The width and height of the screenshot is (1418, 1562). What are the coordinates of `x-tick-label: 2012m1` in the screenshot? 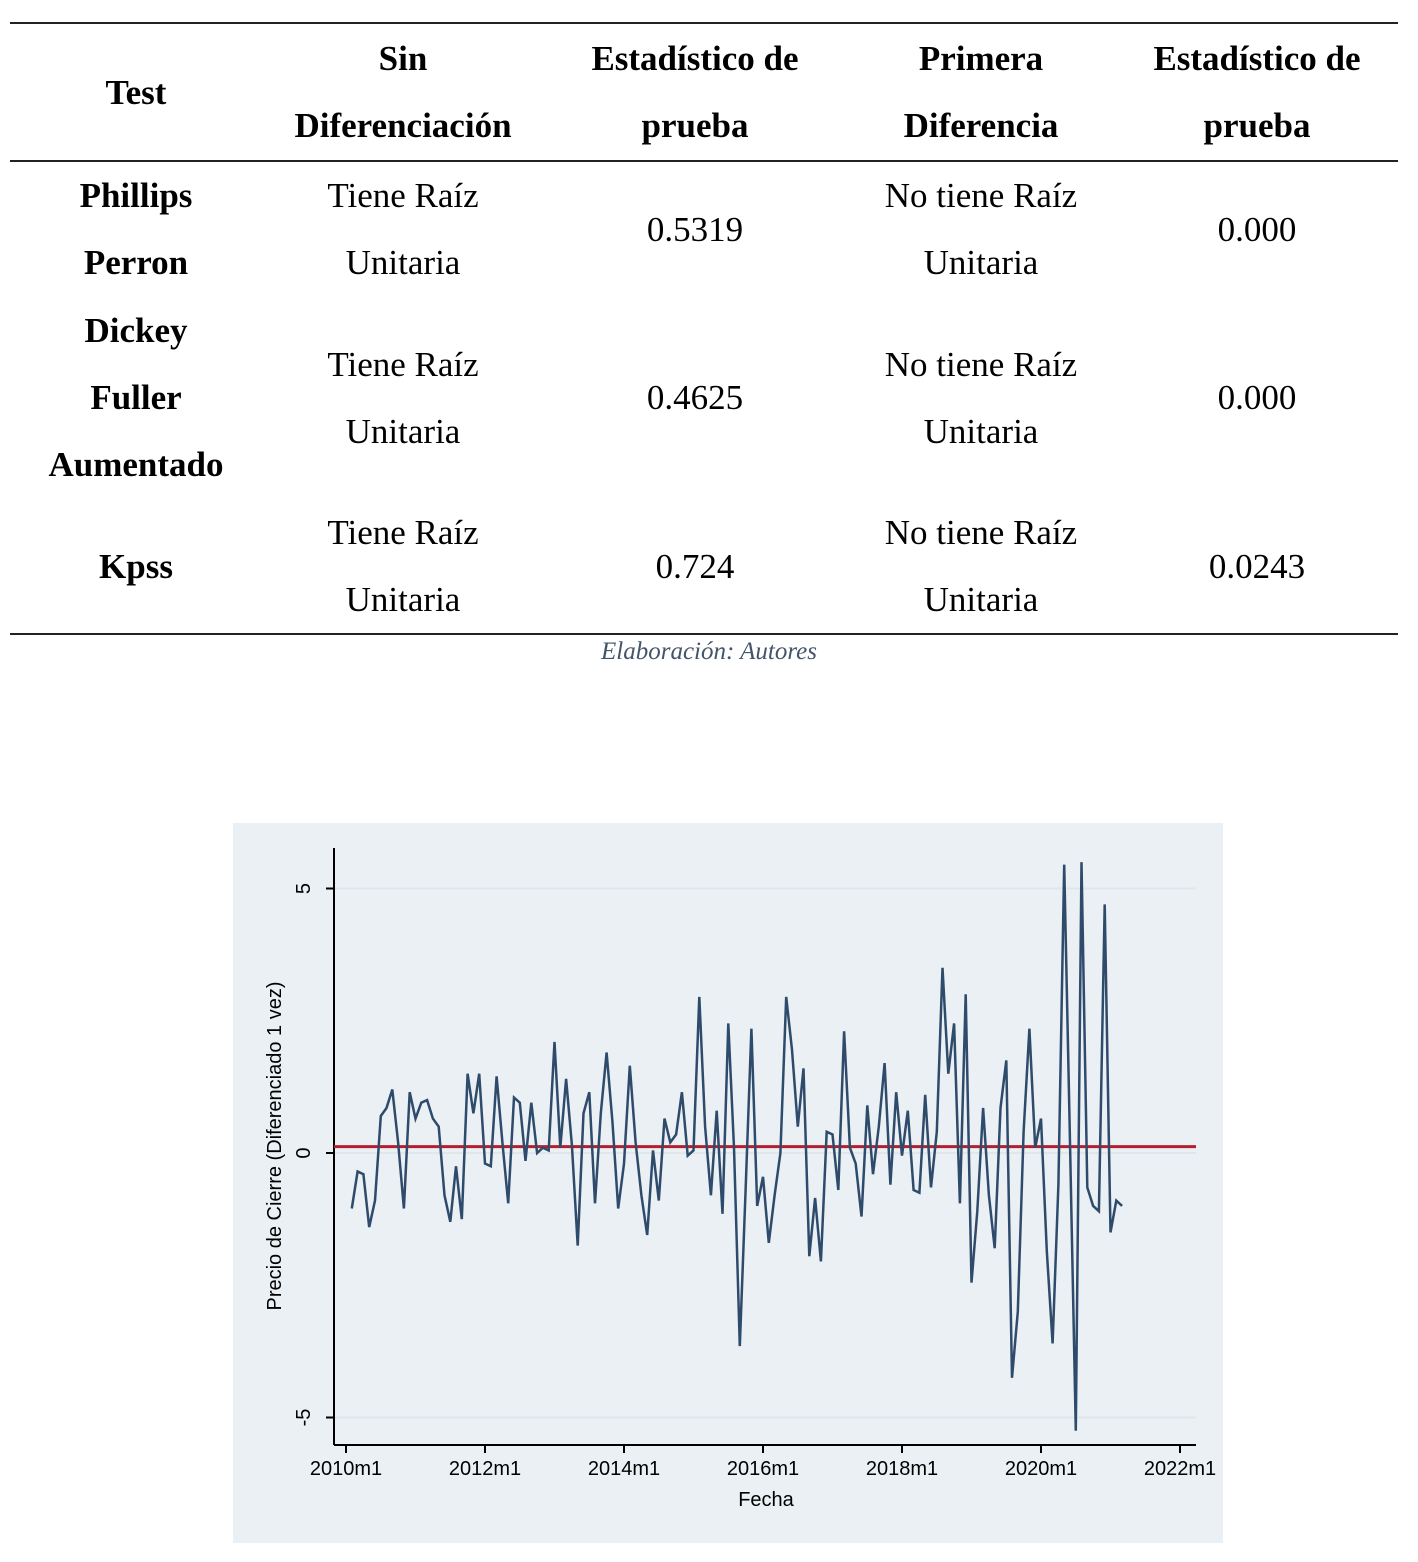 It's located at (485, 1469).